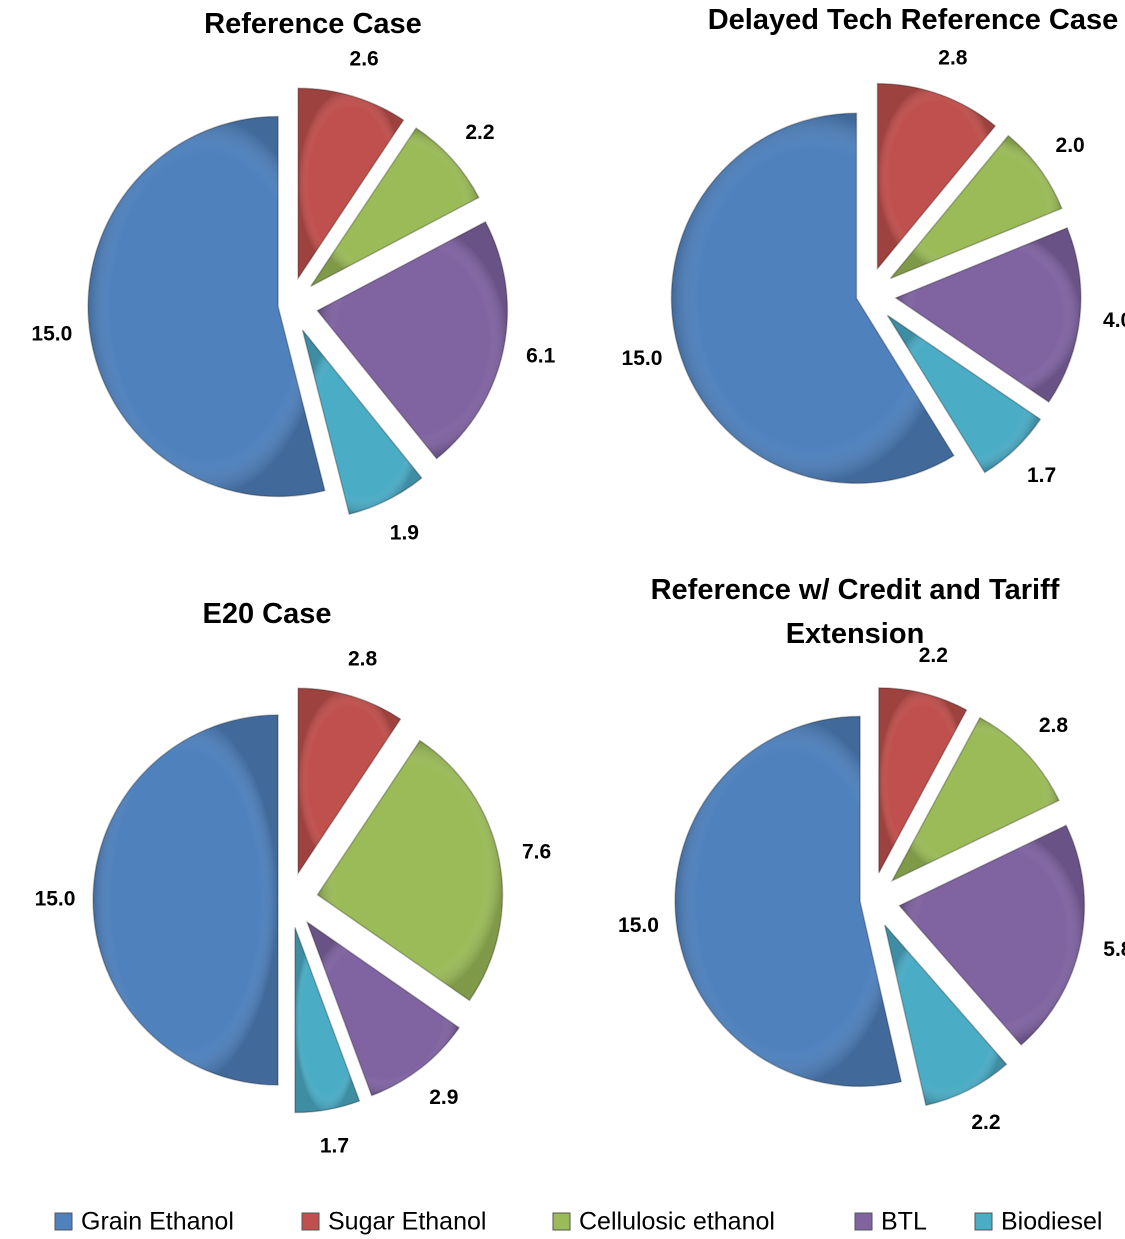 The height and width of the screenshot is (1239, 1125). I want to click on value-label: 4.0, so click(1114, 320).